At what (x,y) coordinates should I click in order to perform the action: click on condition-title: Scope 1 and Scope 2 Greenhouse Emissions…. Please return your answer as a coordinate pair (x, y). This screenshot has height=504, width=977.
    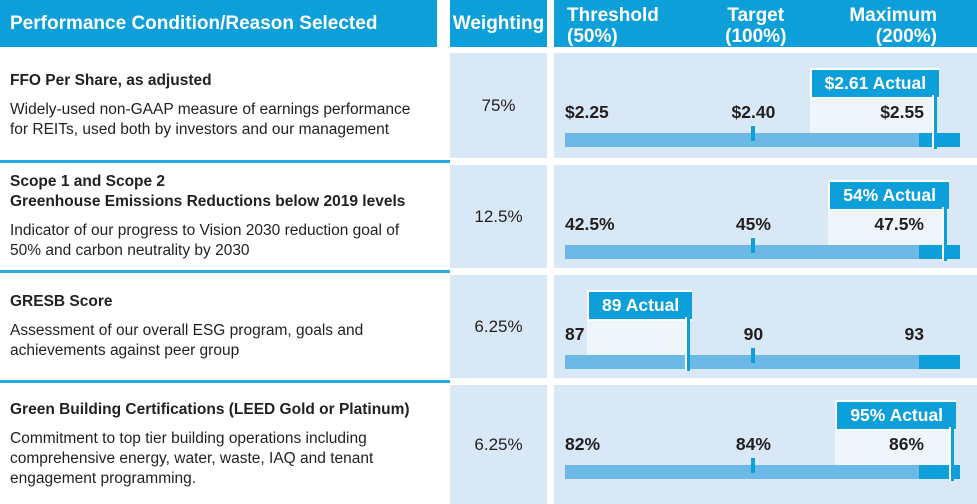
    Looking at the image, I should click on (208, 191).